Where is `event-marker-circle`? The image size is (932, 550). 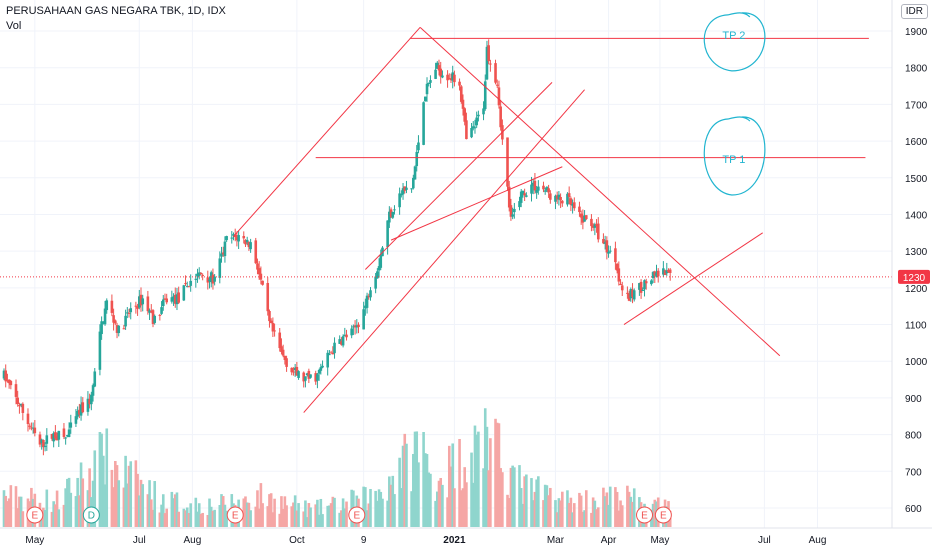
event-marker-circle is located at coordinates (357, 515).